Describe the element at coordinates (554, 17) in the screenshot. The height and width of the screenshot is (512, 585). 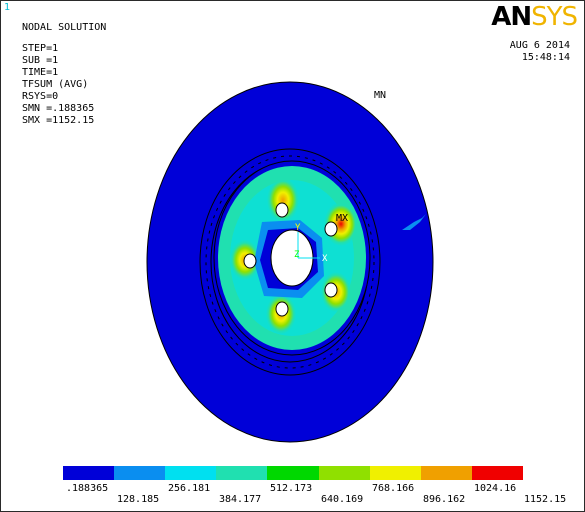
I see `logo-sys: SYS` at that location.